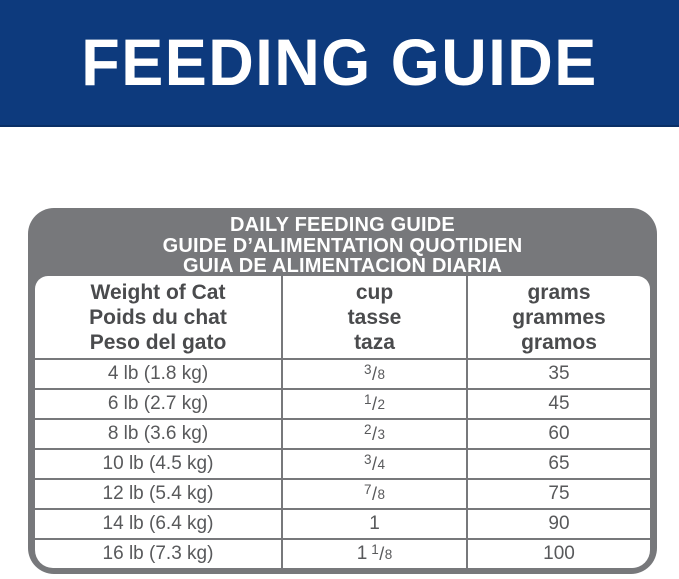  I want to click on cup-cell: 1 1/8, so click(375, 553).